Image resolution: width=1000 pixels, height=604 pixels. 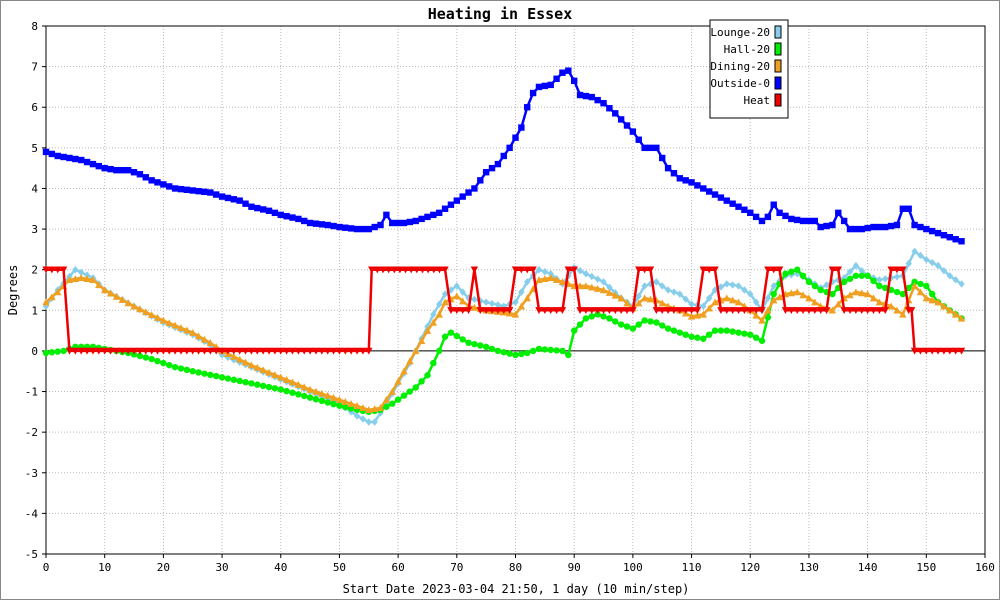 I want to click on legend-label-hall-20: Hall-20, so click(x=747, y=49).